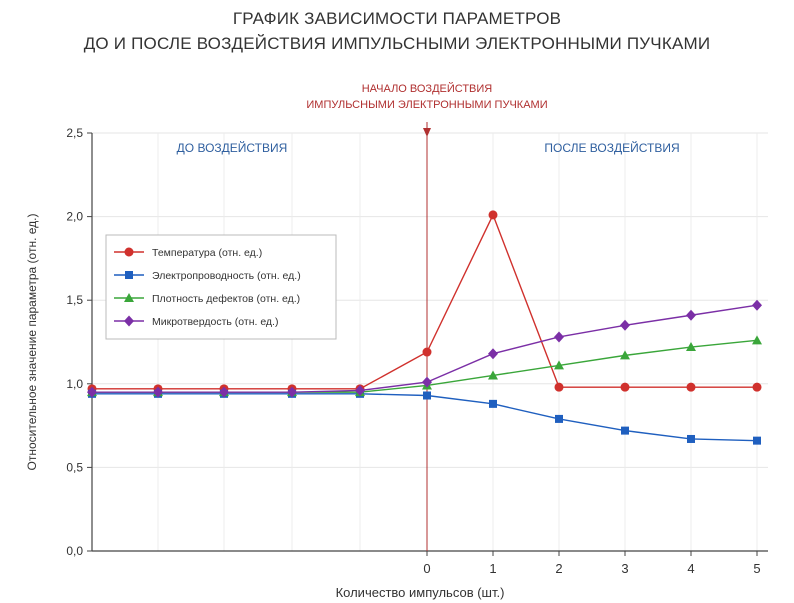  I want to click on x-tick-label: 5, so click(756, 568).